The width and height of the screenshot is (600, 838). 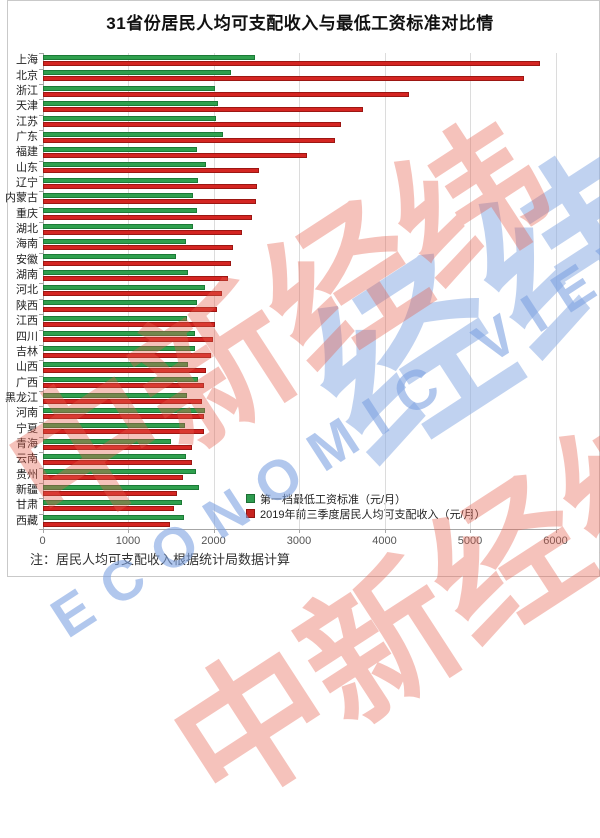 What do you see at coordinates (27, 490) in the screenshot?
I see `province-label: 新疆` at bounding box center [27, 490].